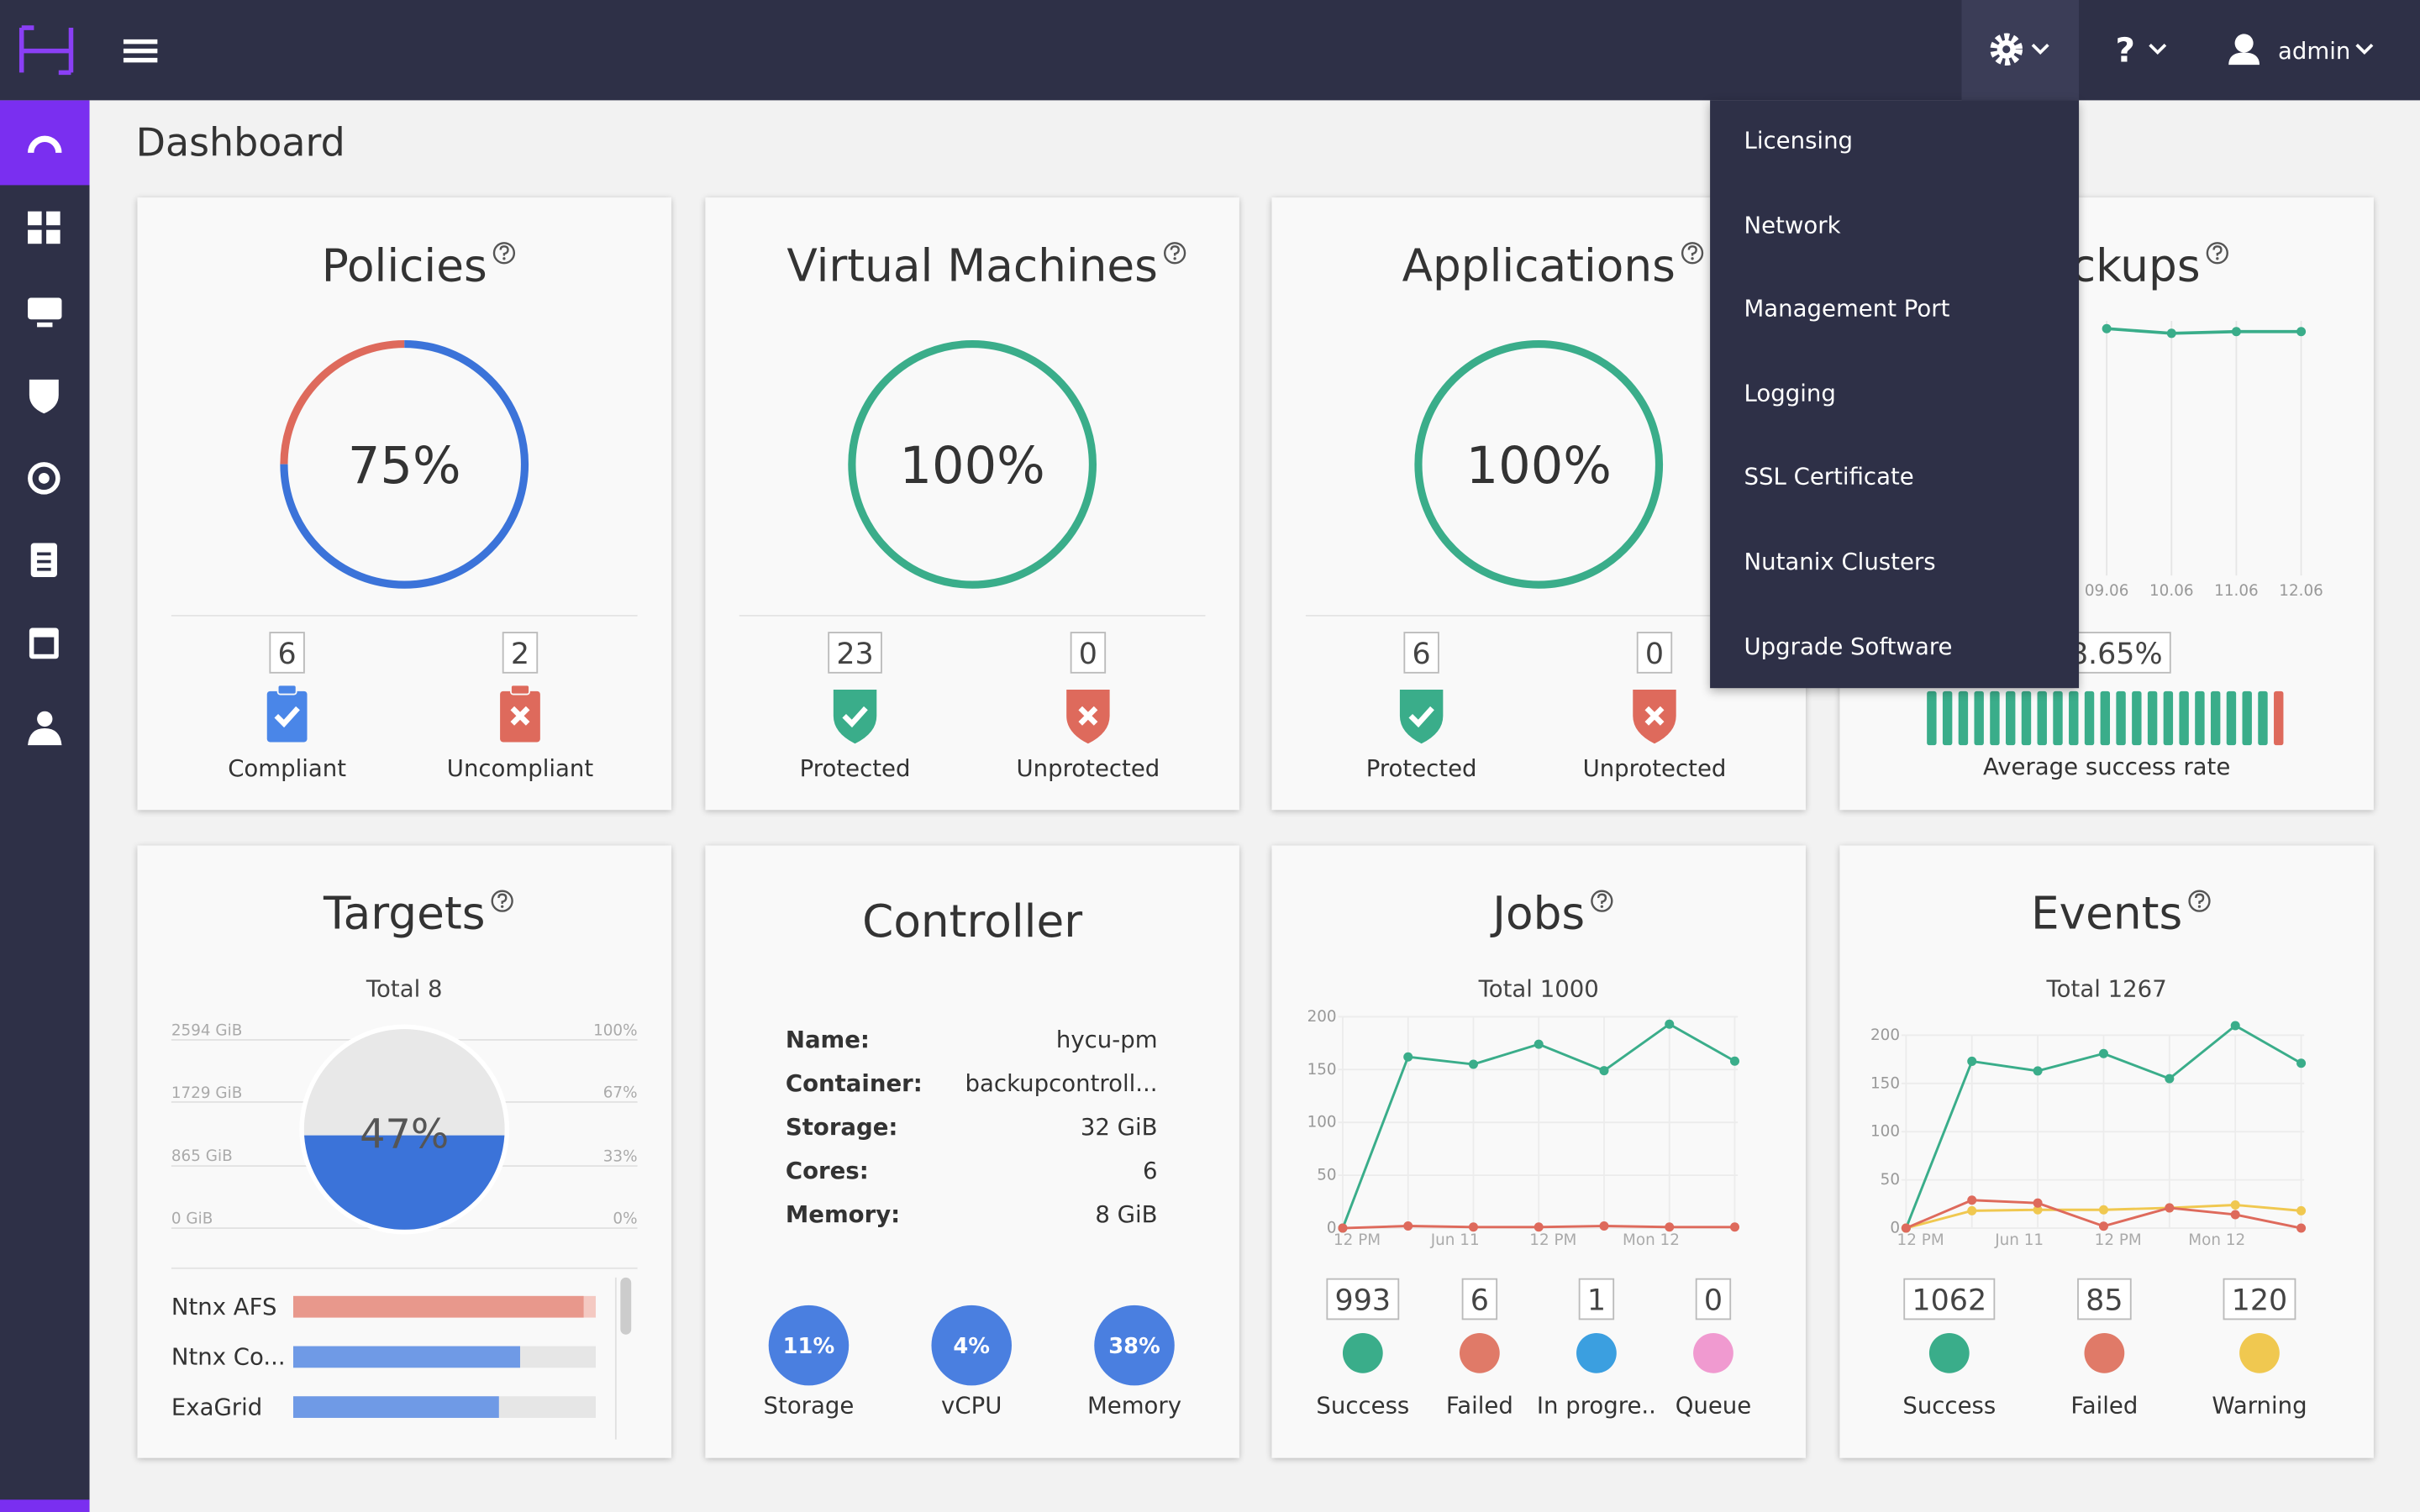  What do you see at coordinates (1539, 466) in the screenshot?
I see `ring-label: 100%` at bounding box center [1539, 466].